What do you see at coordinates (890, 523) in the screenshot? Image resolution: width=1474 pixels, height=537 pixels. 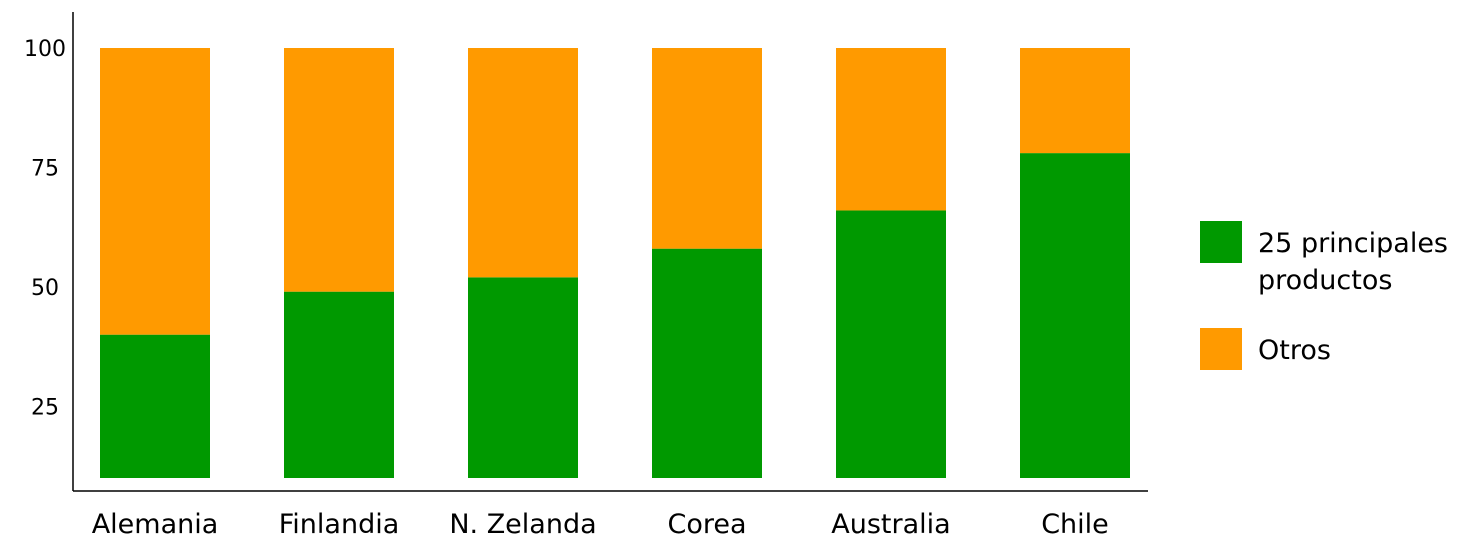 I see `x-category-label: Australia` at bounding box center [890, 523].